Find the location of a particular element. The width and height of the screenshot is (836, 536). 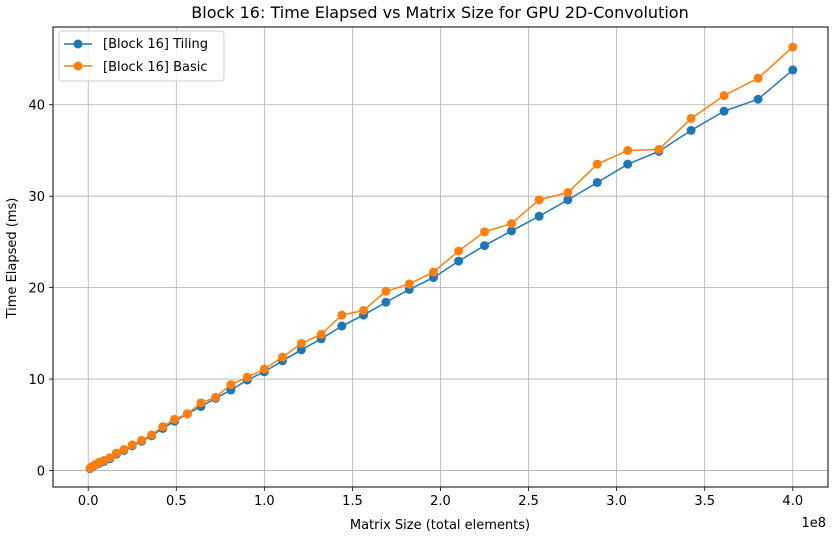

x-tick-label: 3.0 is located at coordinates (616, 501).